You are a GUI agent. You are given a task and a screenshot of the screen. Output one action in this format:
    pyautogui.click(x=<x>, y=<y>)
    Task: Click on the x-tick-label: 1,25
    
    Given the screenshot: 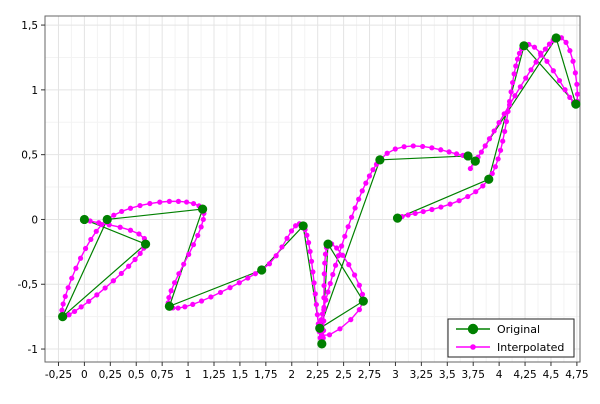 What is the action you would take?
    pyautogui.click(x=213, y=375)
    